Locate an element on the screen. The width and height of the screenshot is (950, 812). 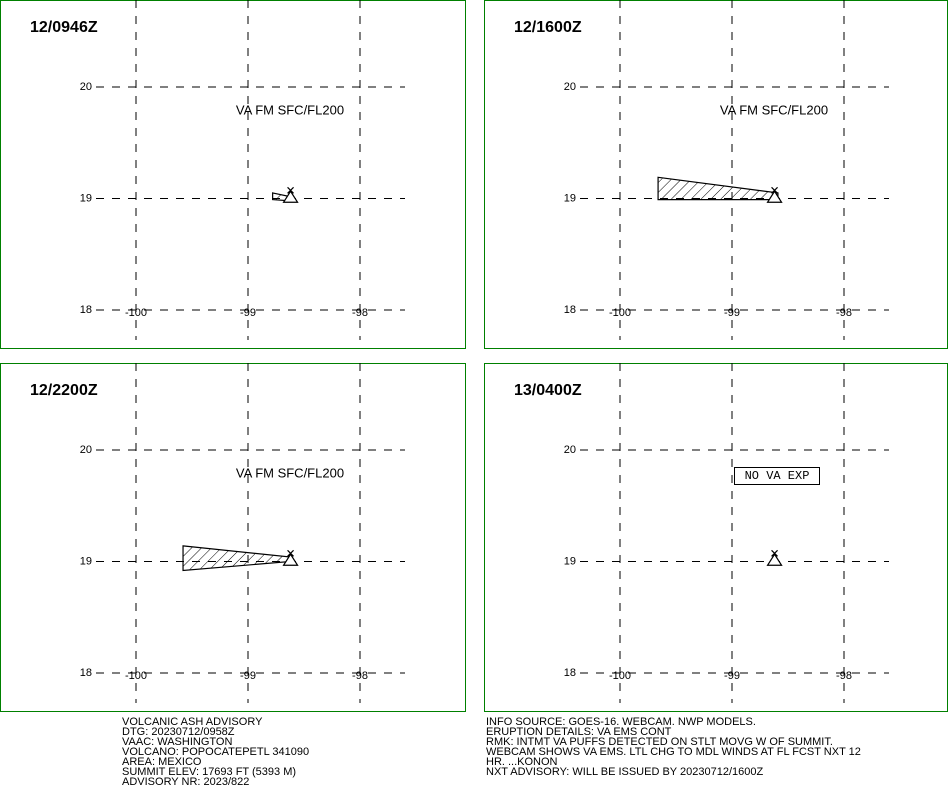
advisory-line: VAAC: WASHINGTON is located at coordinates (177, 742).